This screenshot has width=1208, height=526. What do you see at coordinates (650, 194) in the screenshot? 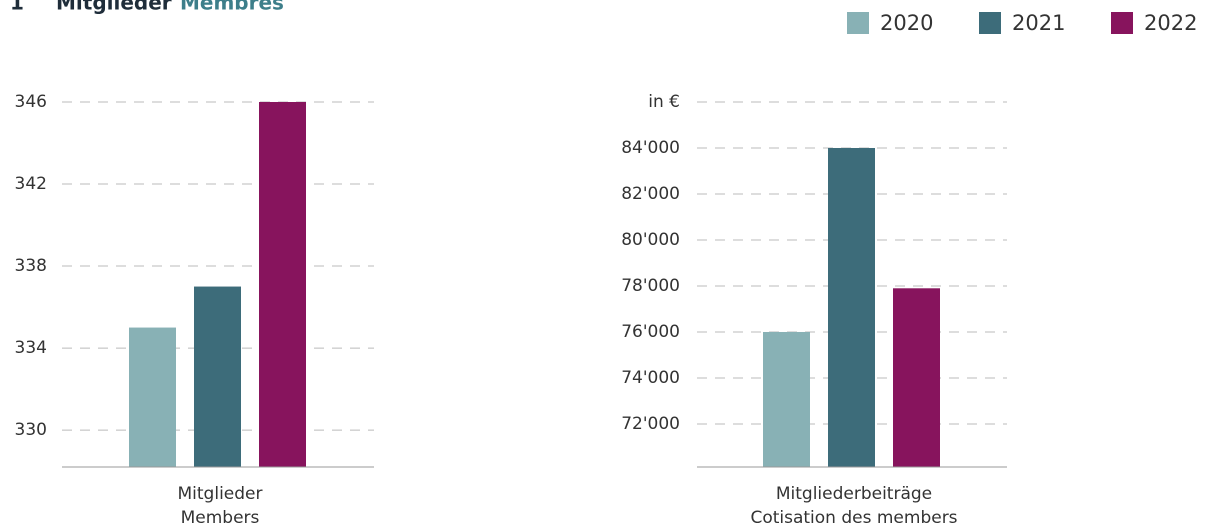
I see `y-tick-label: 82'000` at bounding box center [650, 194].